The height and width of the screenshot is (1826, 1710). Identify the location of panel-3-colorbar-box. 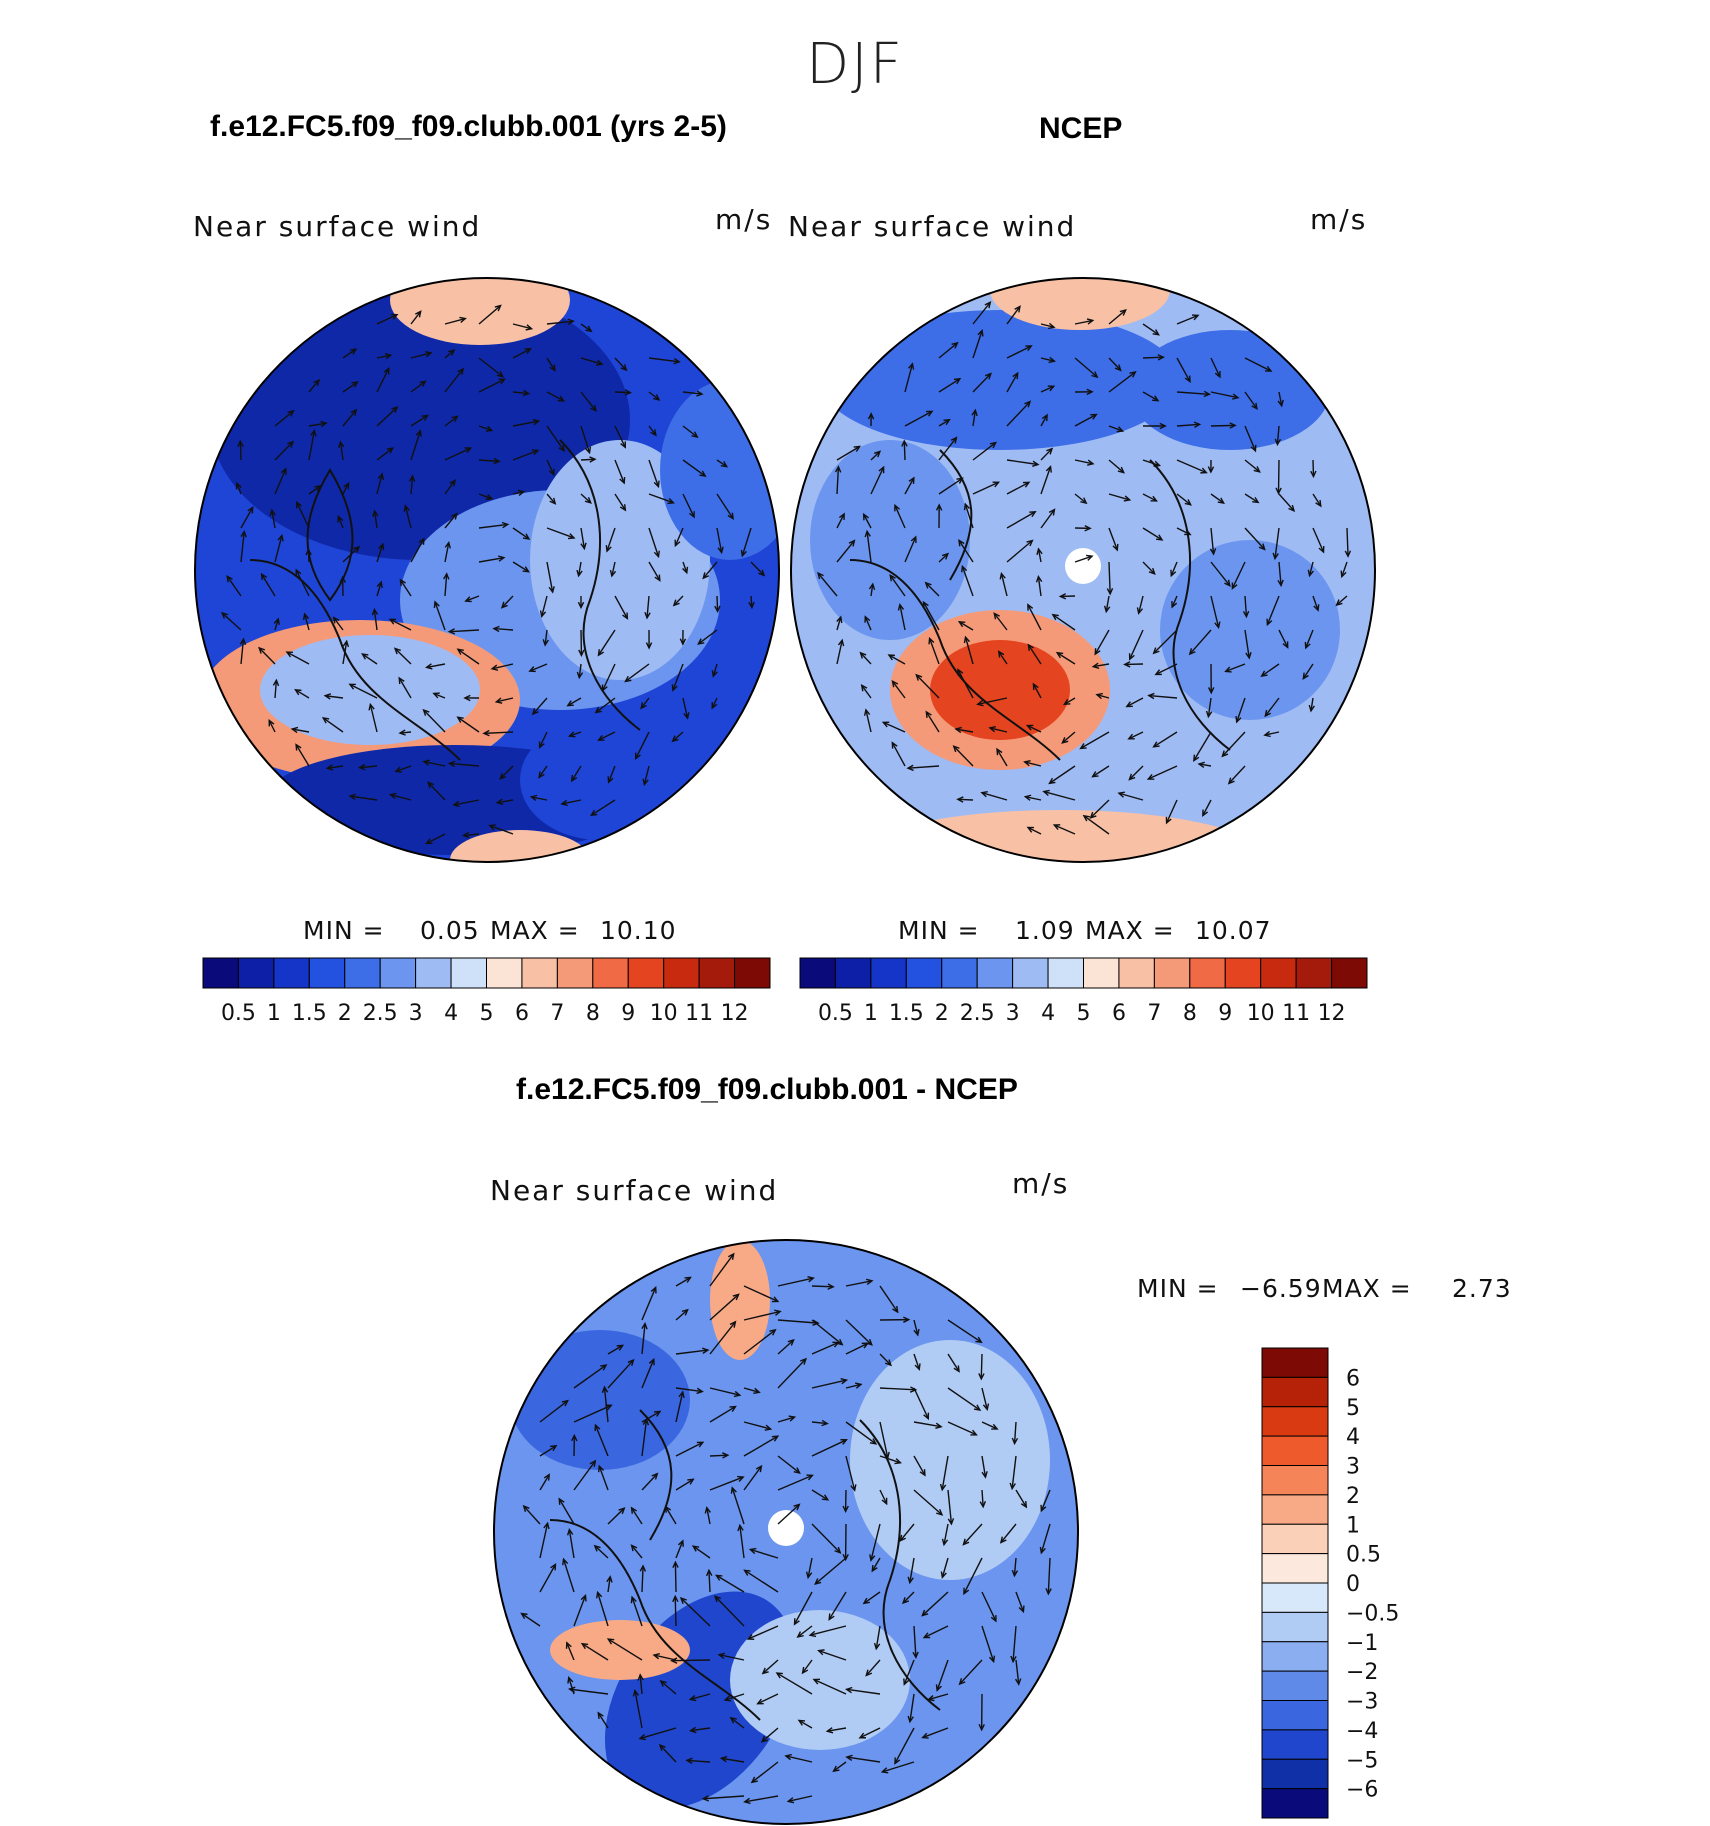
(1295, 1480).